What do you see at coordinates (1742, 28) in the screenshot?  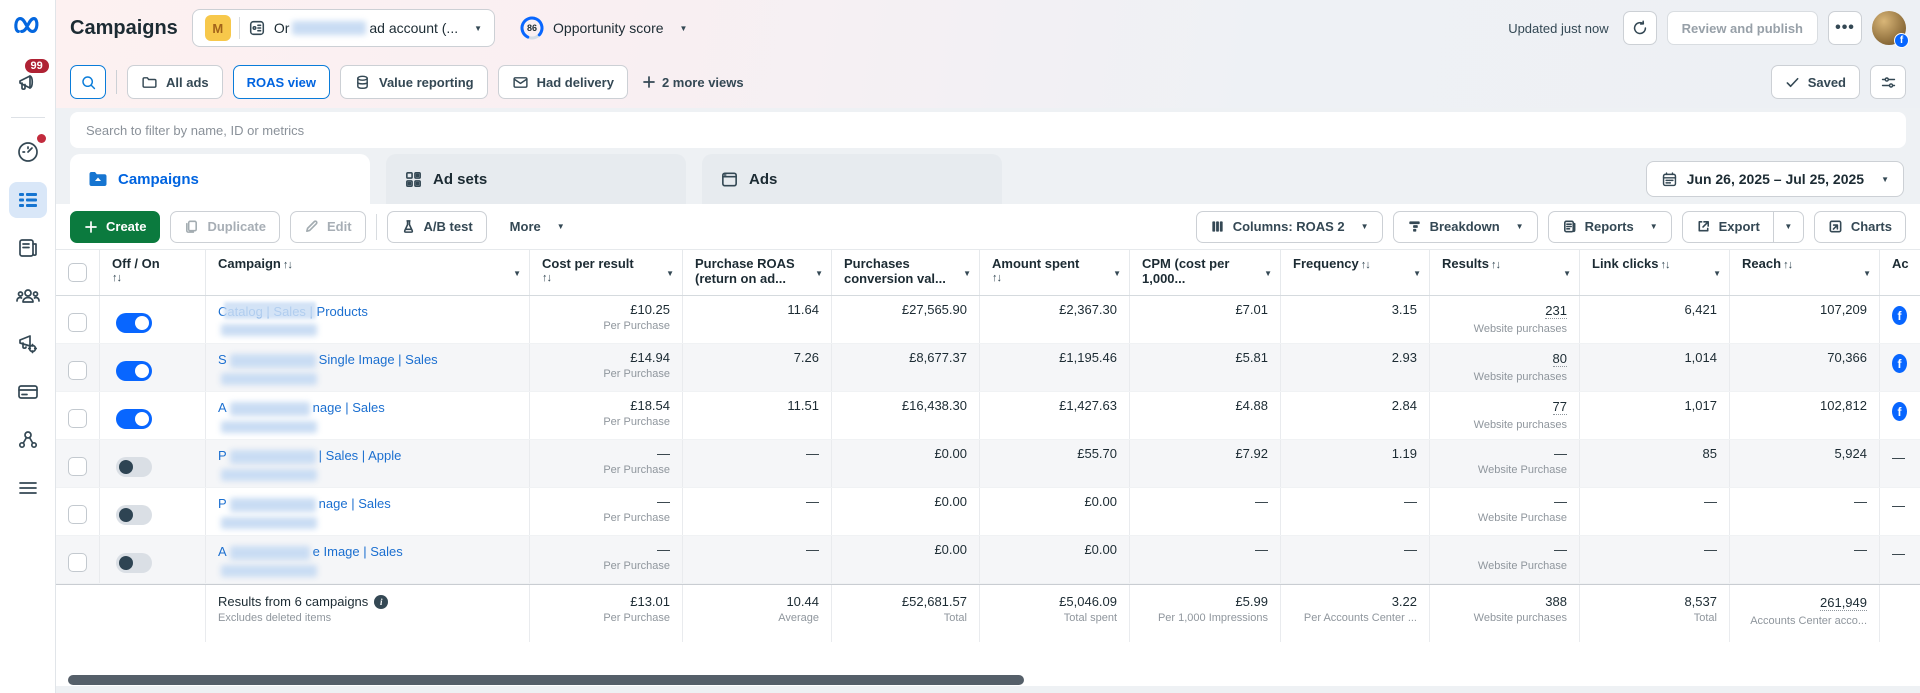 I see `review-publish-button: Review and publish` at bounding box center [1742, 28].